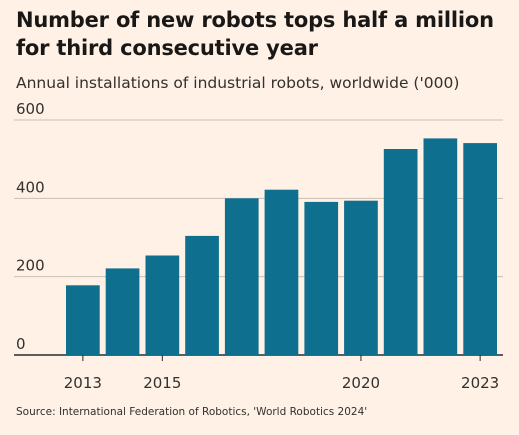 The width and height of the screenshot is (519, 435). I want to click on x-tick-label: 2023, so click(480, 383).